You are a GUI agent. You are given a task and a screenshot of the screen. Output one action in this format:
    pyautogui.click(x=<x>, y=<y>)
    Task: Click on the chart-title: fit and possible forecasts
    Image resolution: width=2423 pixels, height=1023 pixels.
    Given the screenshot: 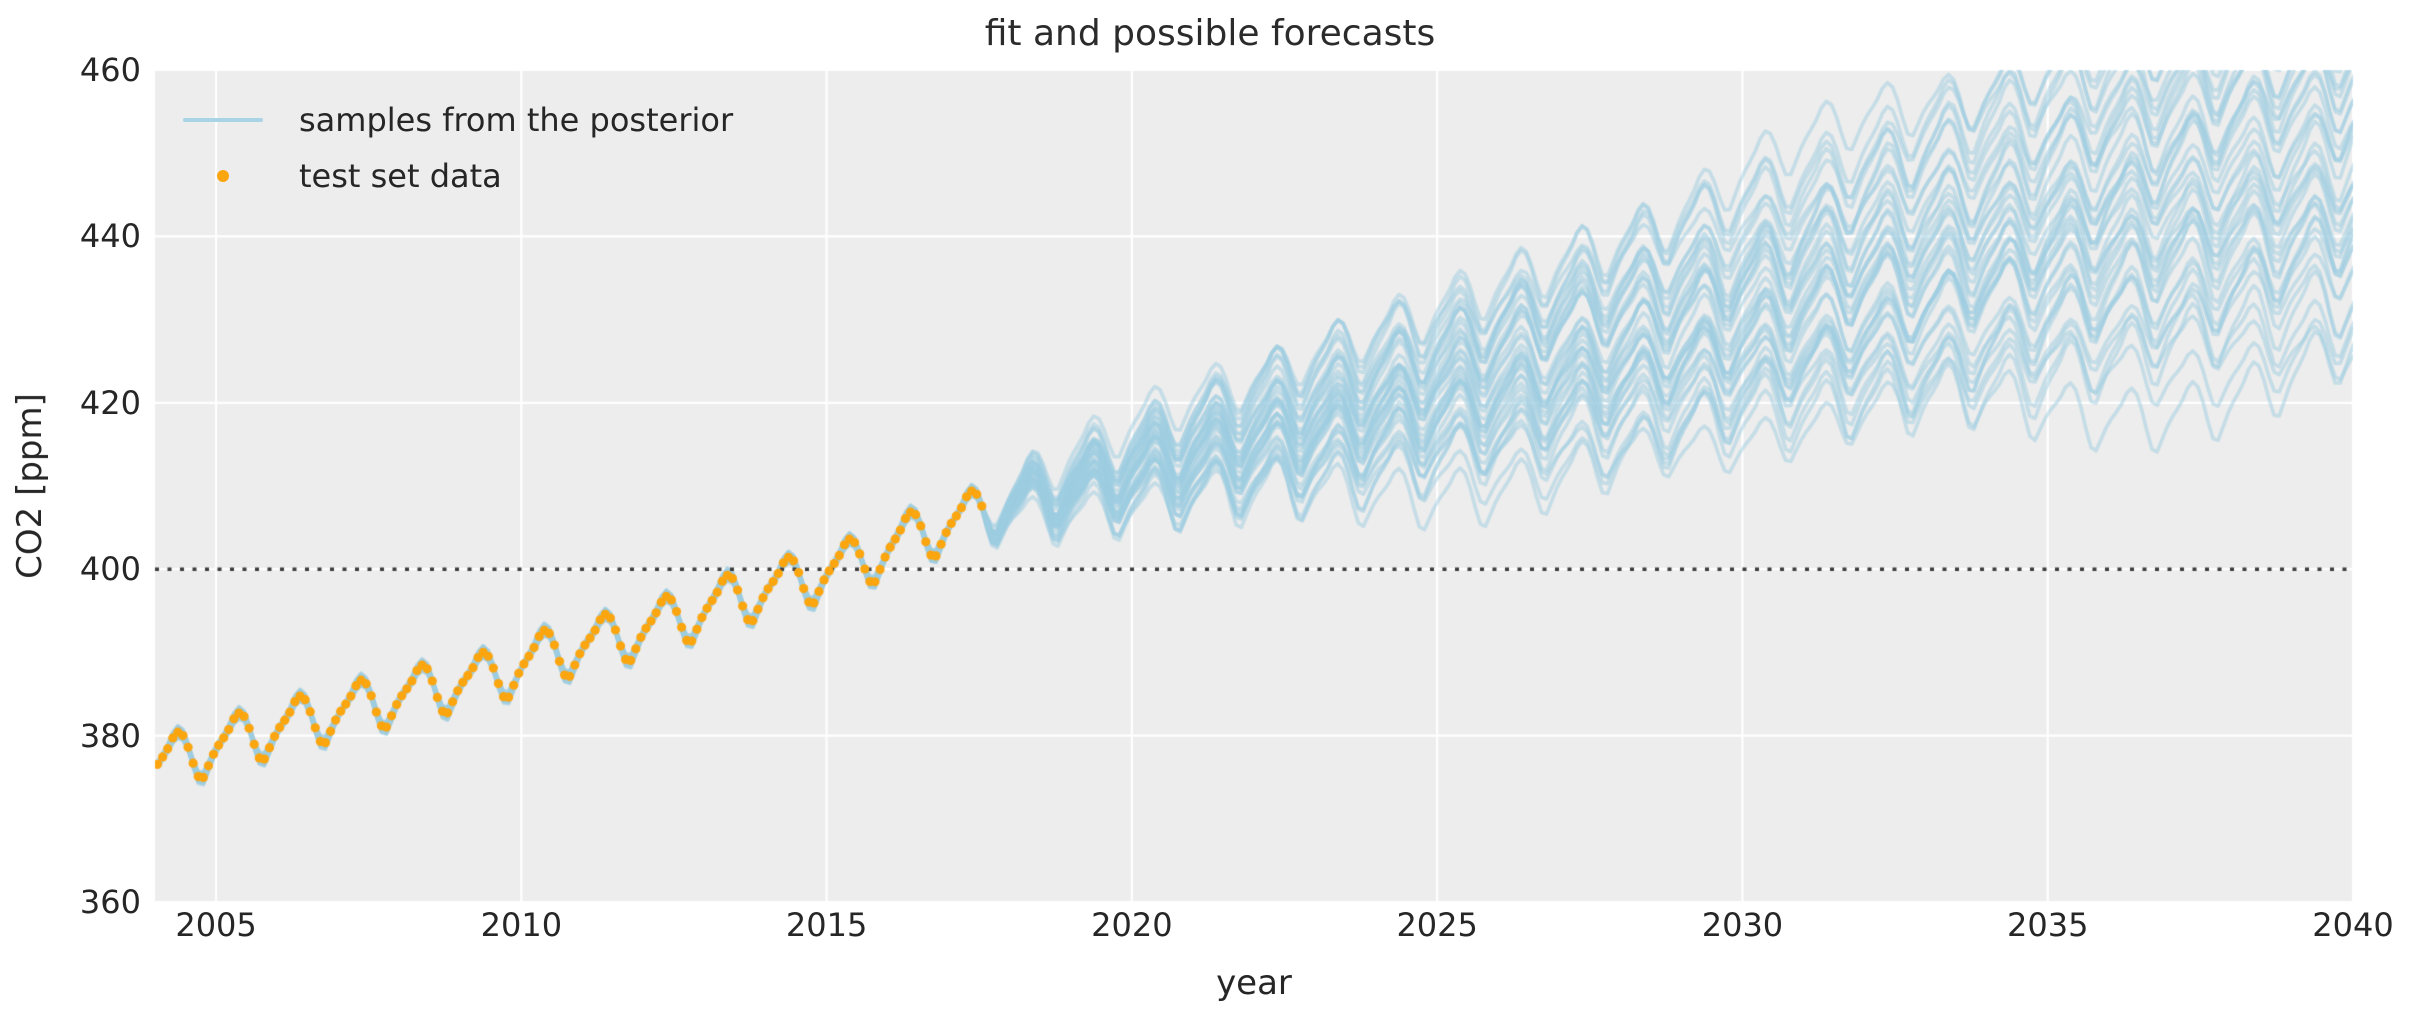 What is the action you would take?
    pyautogui.click(x=1210, y=33)
    